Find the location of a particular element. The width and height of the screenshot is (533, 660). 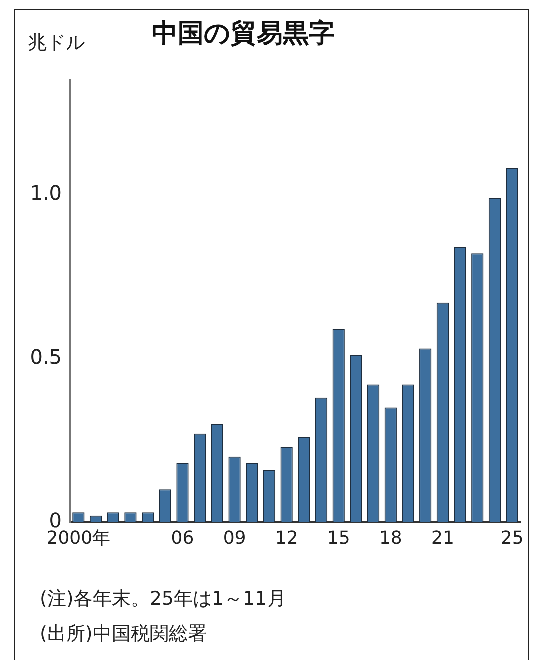

y-tick-label: 0.5 is located at coordinates (46, 356).